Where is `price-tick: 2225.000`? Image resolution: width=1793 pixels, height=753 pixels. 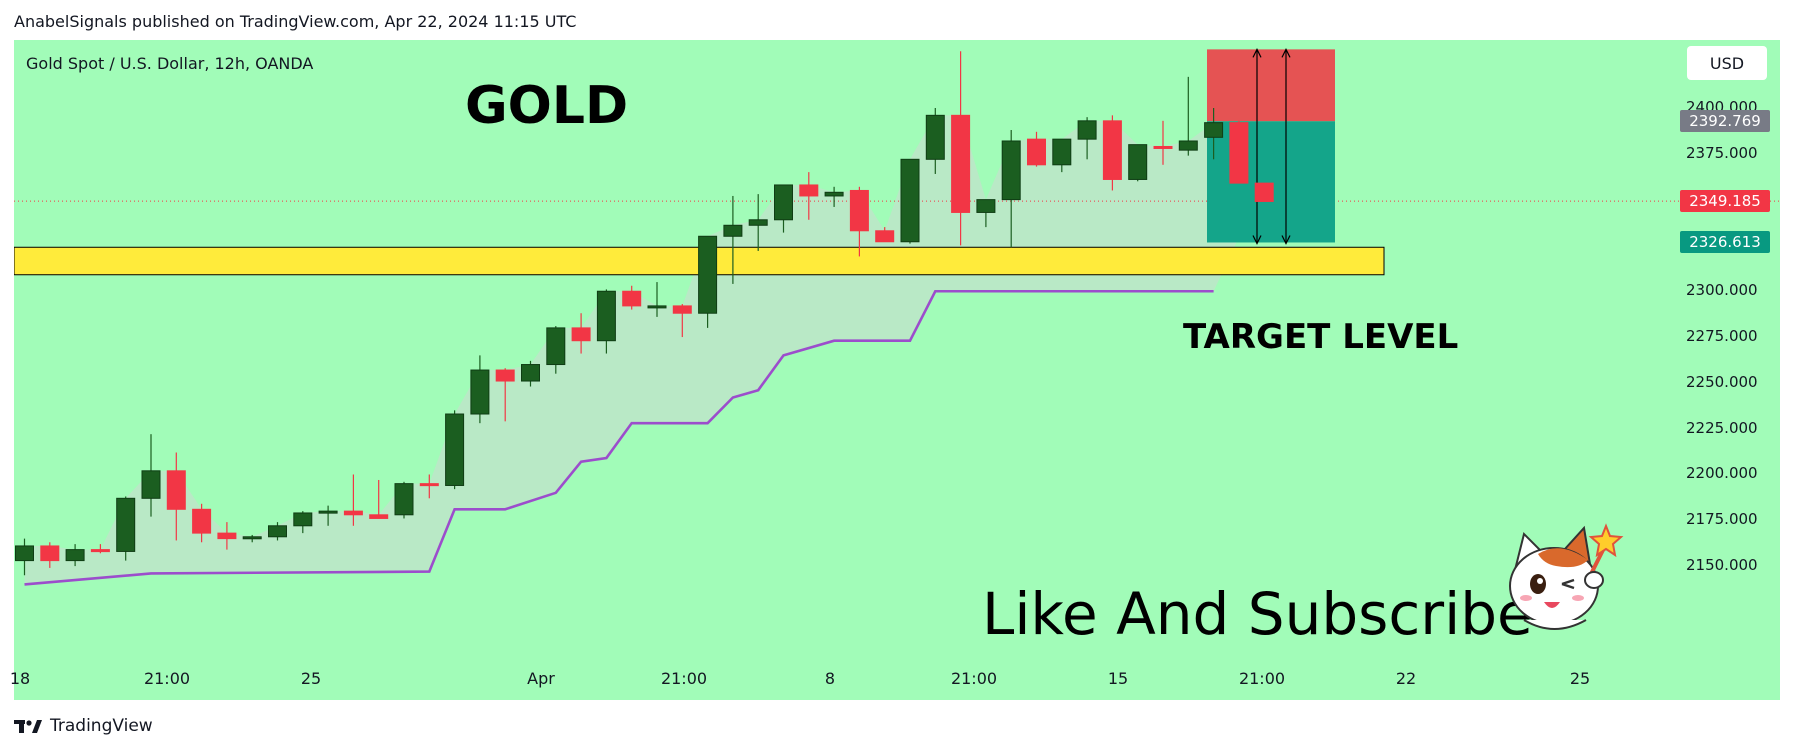 price-tick: 2225.000 is located at coordinates (1722, 427).